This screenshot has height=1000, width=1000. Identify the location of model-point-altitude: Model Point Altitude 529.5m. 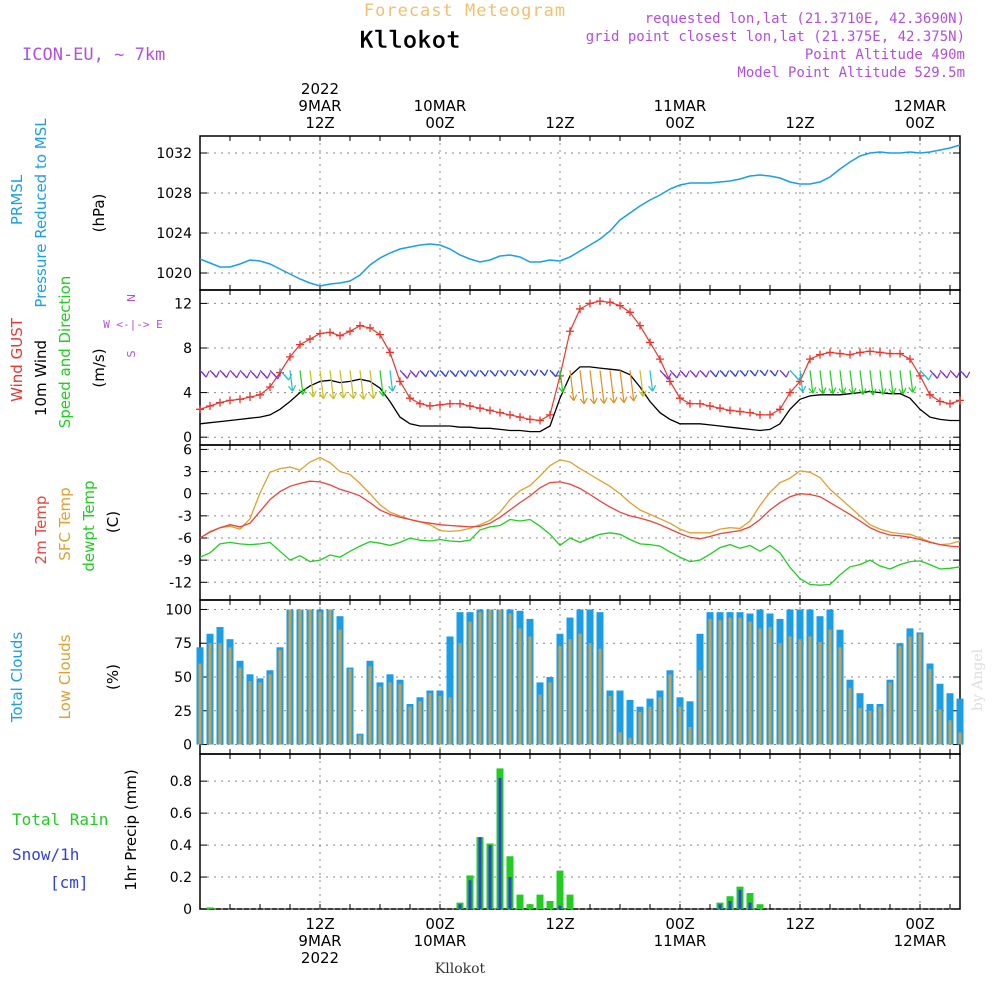
(851, 73).